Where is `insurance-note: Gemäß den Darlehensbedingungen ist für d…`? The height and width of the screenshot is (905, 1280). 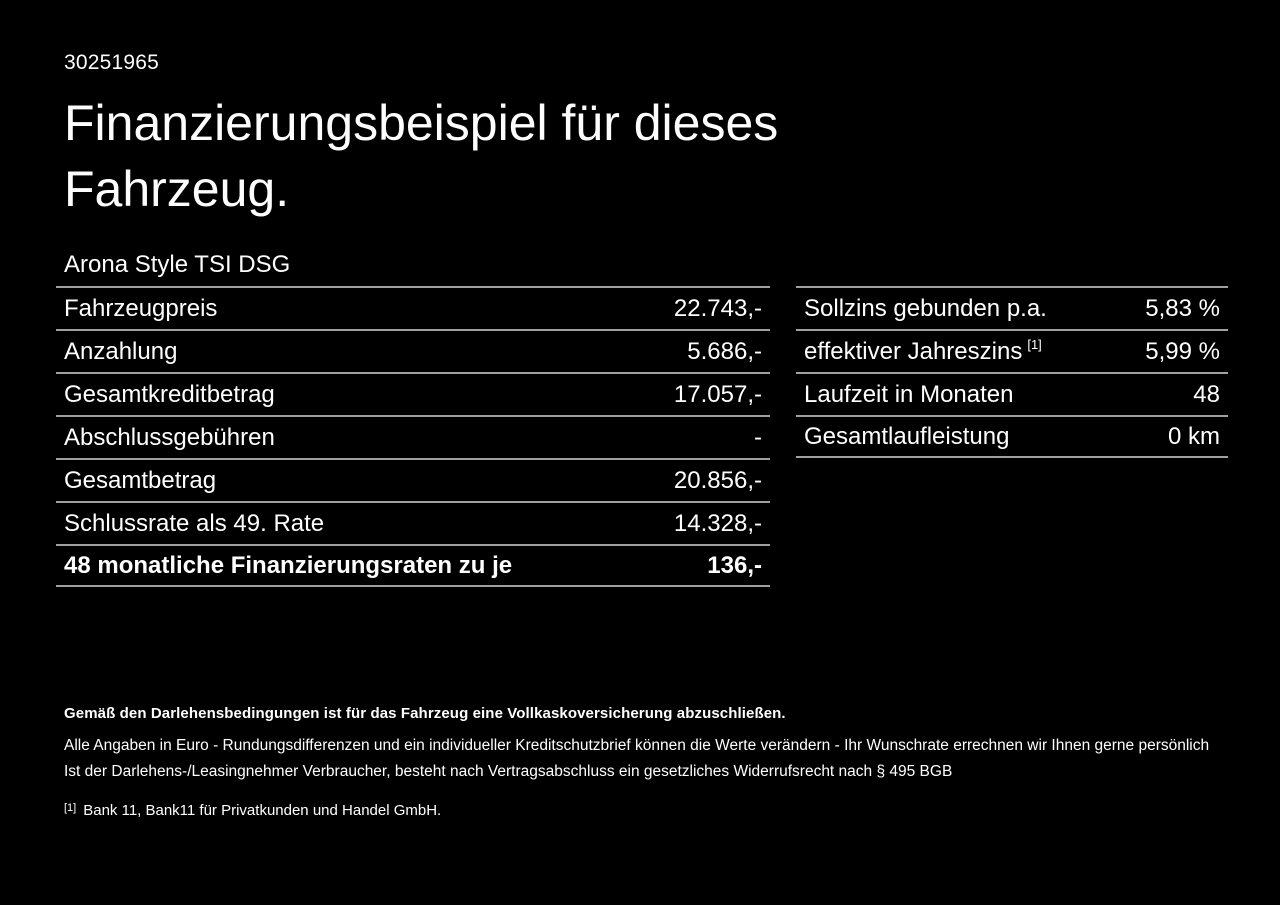
insurance-note: Gemäß den Darlehensbedingungen ist für d… is located at coordinates (425, 713).